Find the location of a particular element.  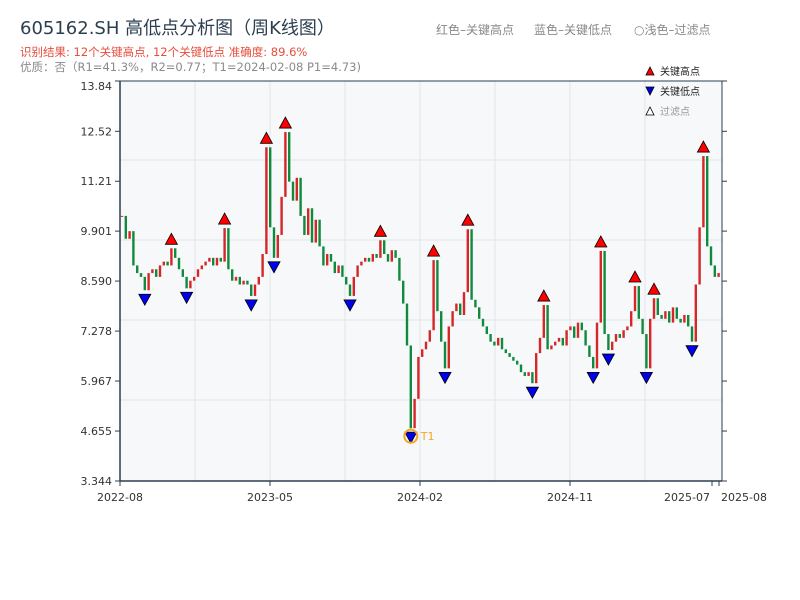

y-tick-label: 5.967 is located at coordinates (97, 381).